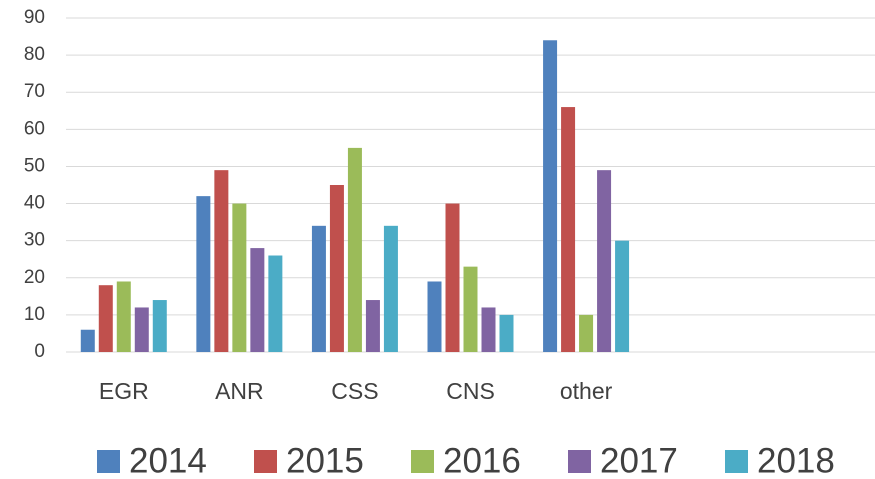 The image size is (875, 479). What do you see at coordinates (34, 54) in the screenshot?
I see `y-tick-label: 80` at bounding box center [34, 54].